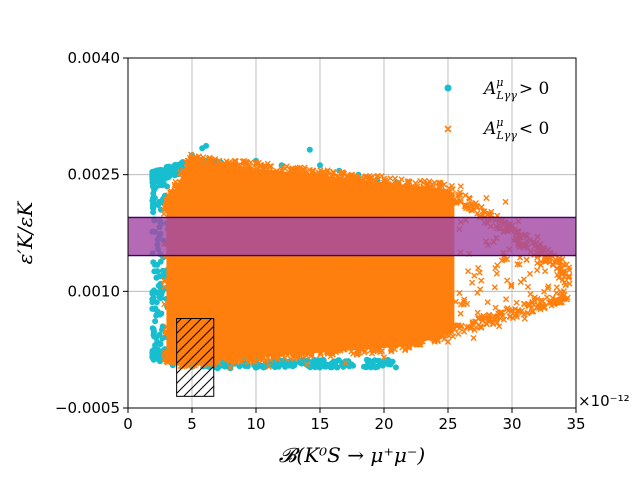  I want to click on x-tick-label: 10, so click(255, 424).